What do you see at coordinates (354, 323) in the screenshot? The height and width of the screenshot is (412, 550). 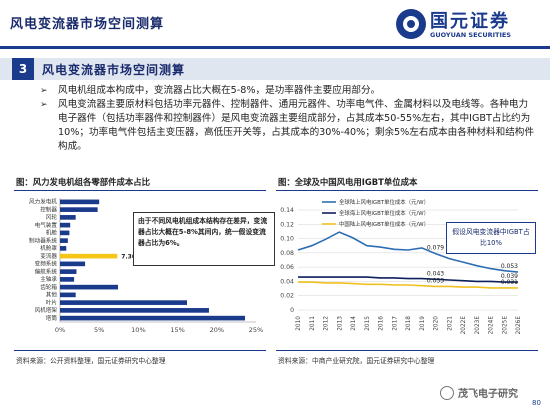 I see `x-tick-label: 2014` at bounding box center [354, 323].